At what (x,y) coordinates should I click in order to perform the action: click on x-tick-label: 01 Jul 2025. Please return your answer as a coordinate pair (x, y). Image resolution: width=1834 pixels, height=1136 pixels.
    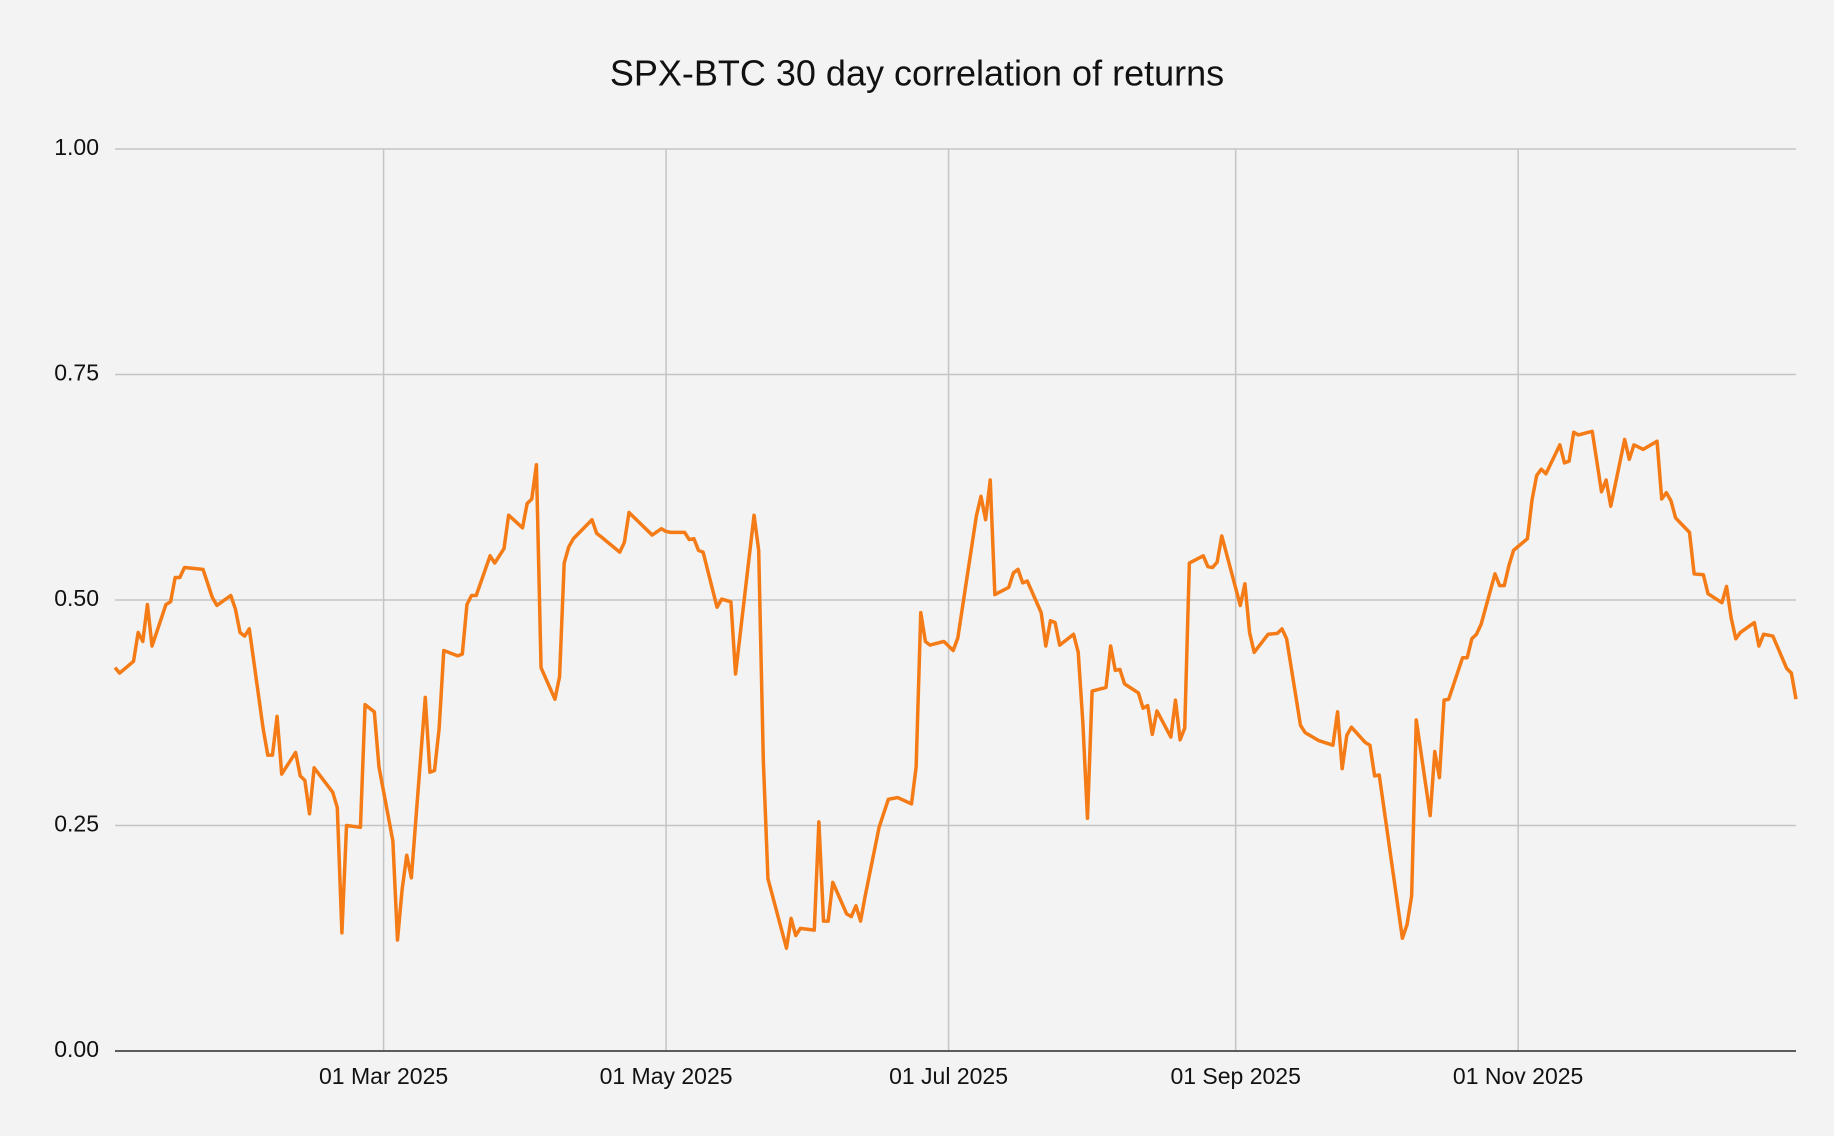
    Looking at the image, I should click on (948, 1076).